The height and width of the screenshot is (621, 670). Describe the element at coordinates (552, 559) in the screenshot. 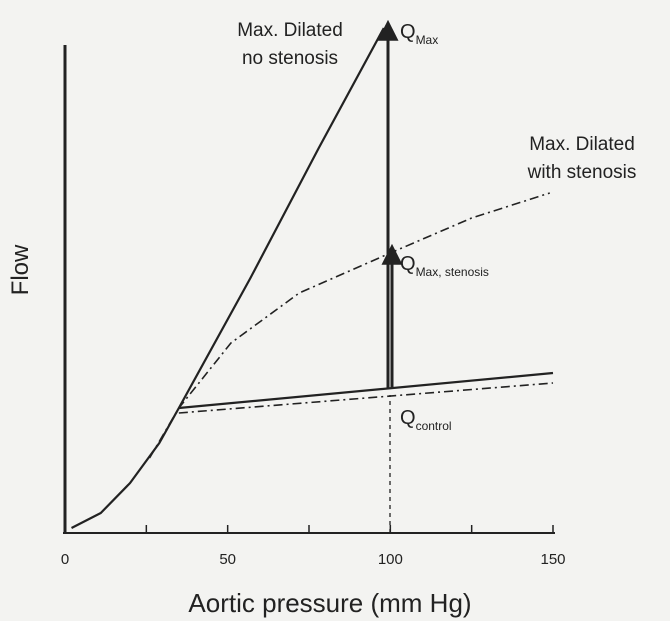

I see `x-tick-label: 150` at that location.